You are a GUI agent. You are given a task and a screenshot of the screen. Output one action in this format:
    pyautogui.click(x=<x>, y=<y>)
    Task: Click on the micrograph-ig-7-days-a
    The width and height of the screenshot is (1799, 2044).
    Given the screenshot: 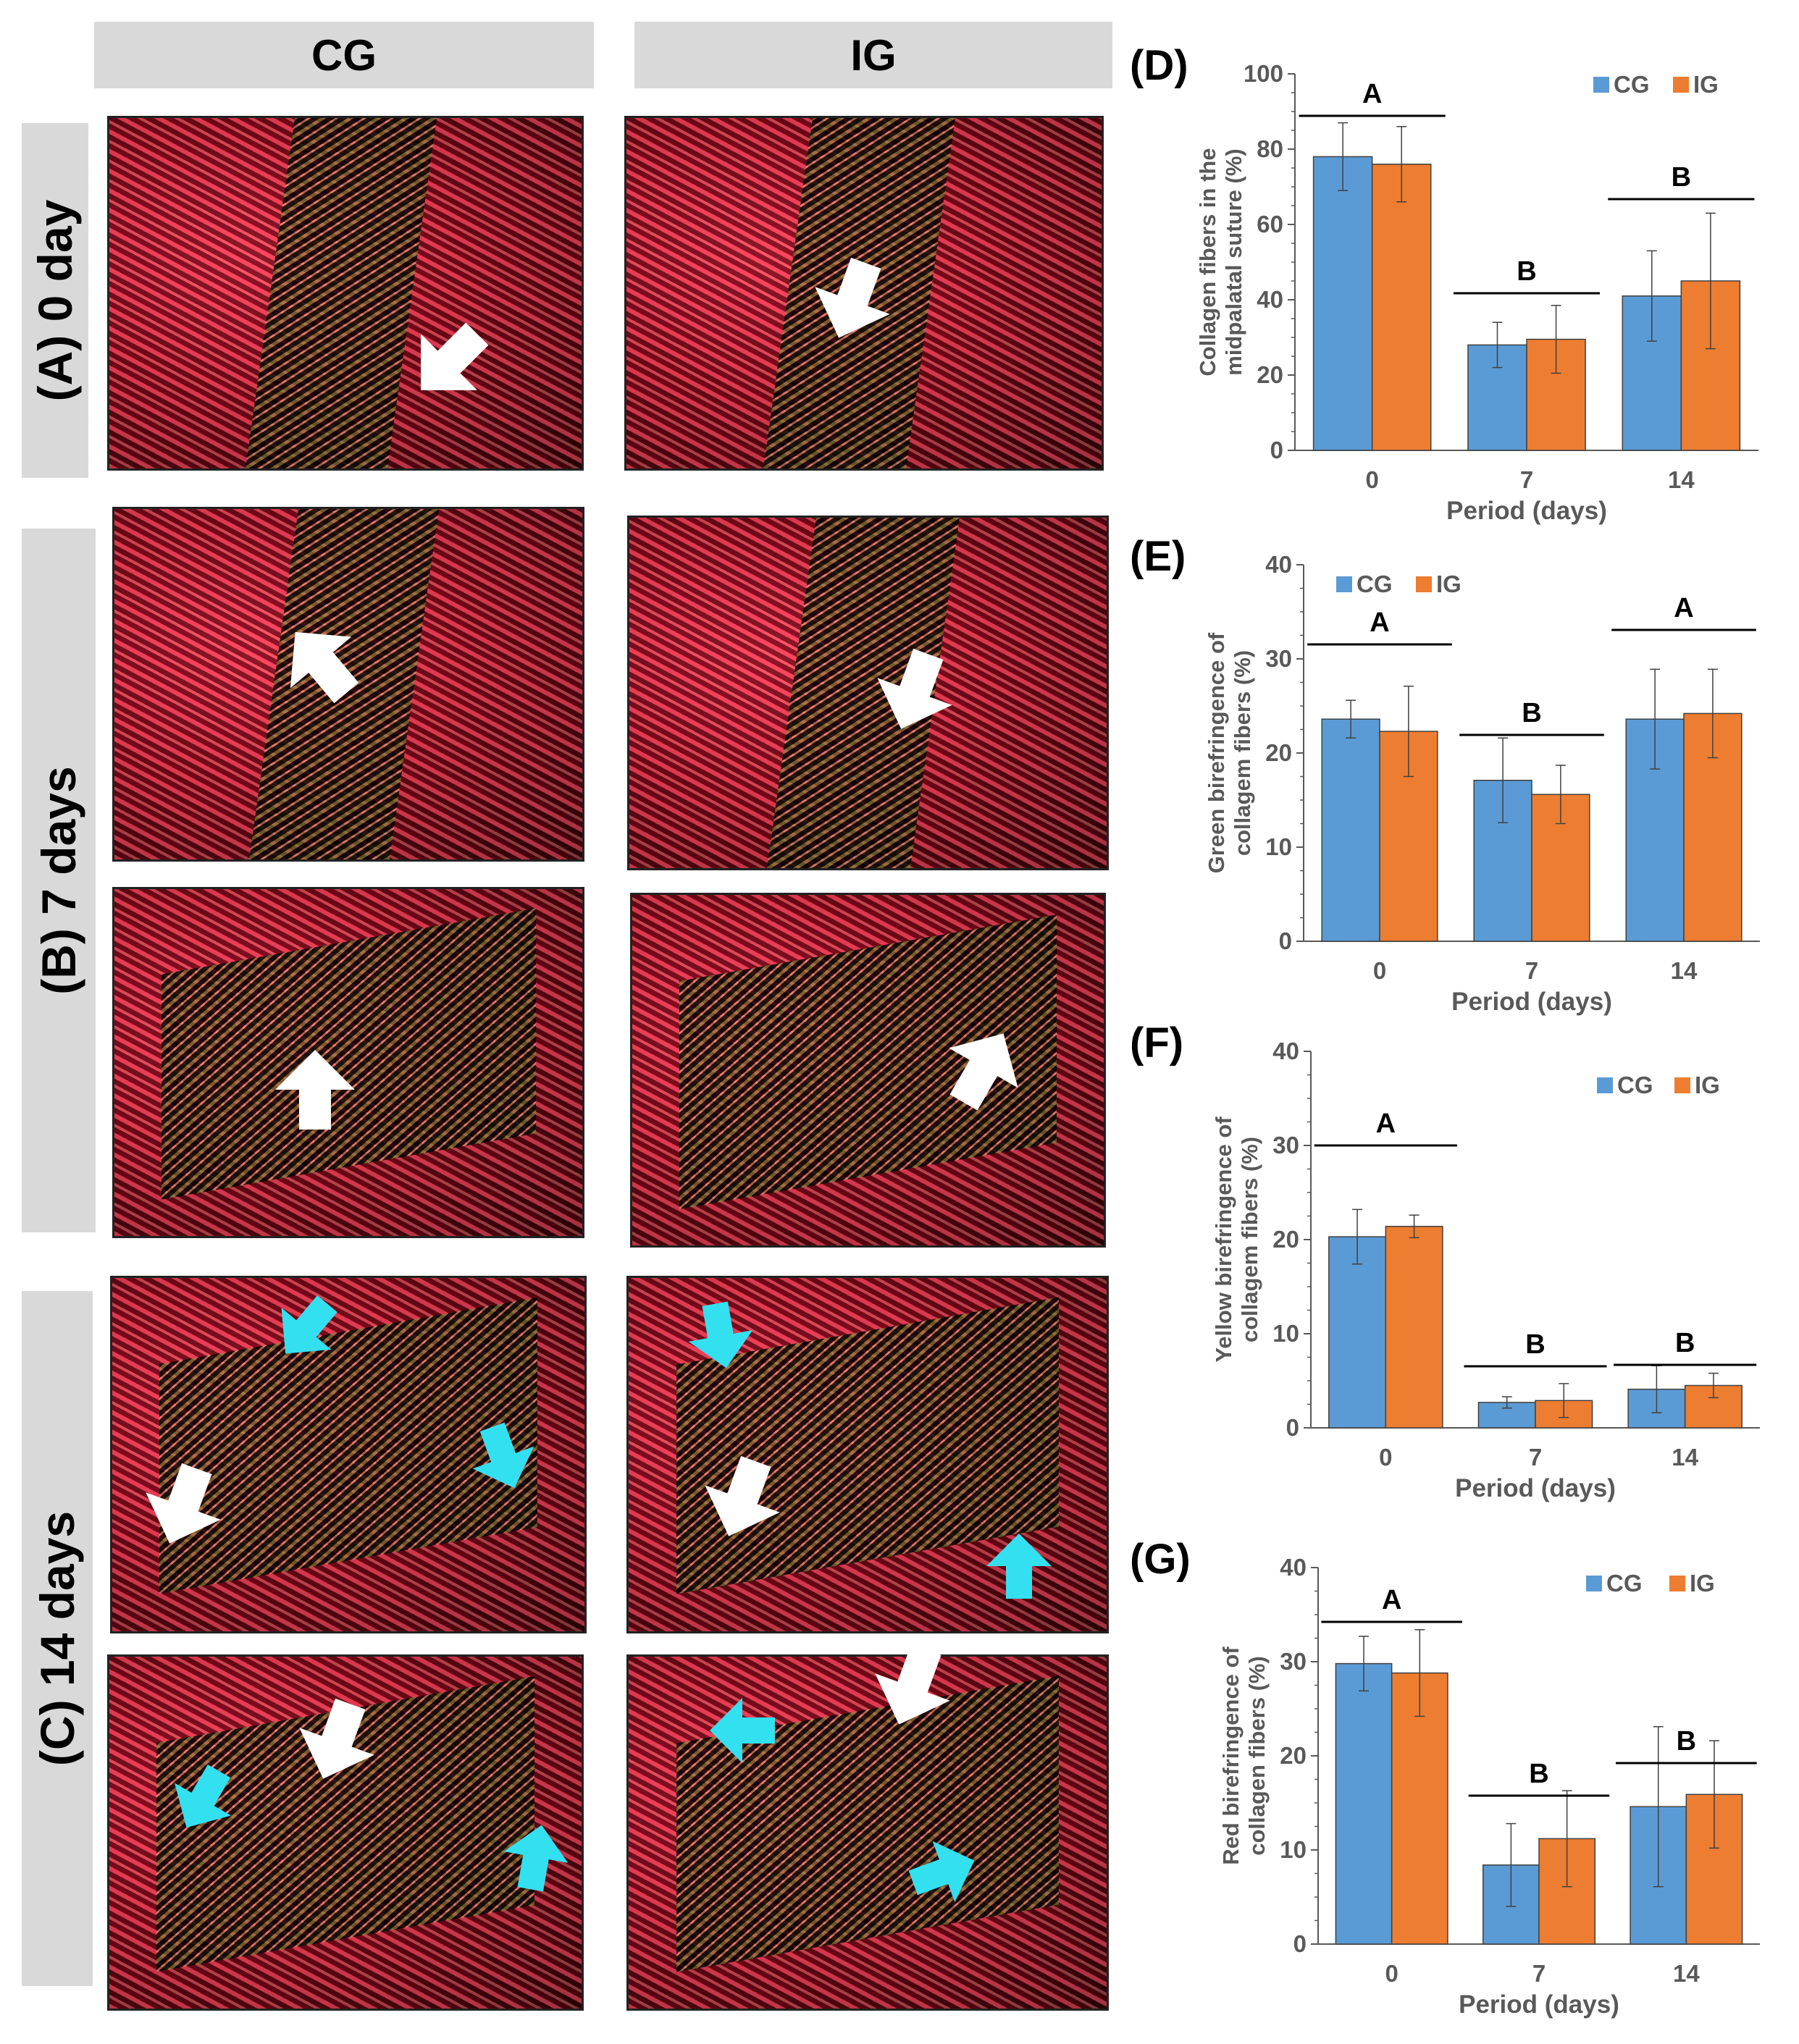 What is the action you would take?
    pyautogui.click(x=868, y=693)
    